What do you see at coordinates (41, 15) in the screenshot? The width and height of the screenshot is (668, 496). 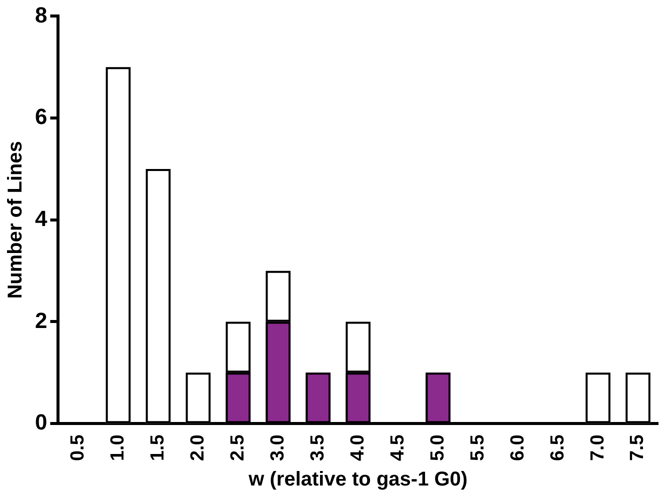 I see `y-tick-label: 8` at bounding box center [41, 15].